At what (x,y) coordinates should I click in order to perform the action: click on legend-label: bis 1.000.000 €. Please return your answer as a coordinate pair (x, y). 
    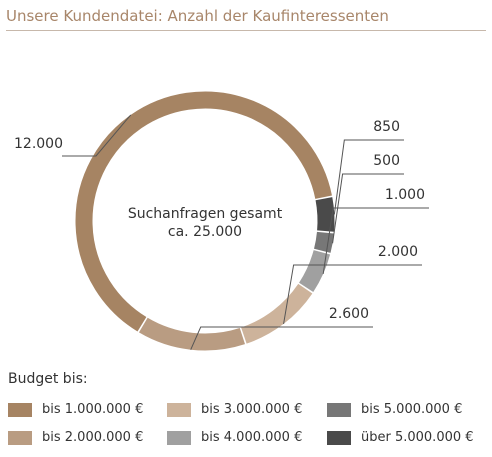
    Looking at the image, I should click on (93, 409).